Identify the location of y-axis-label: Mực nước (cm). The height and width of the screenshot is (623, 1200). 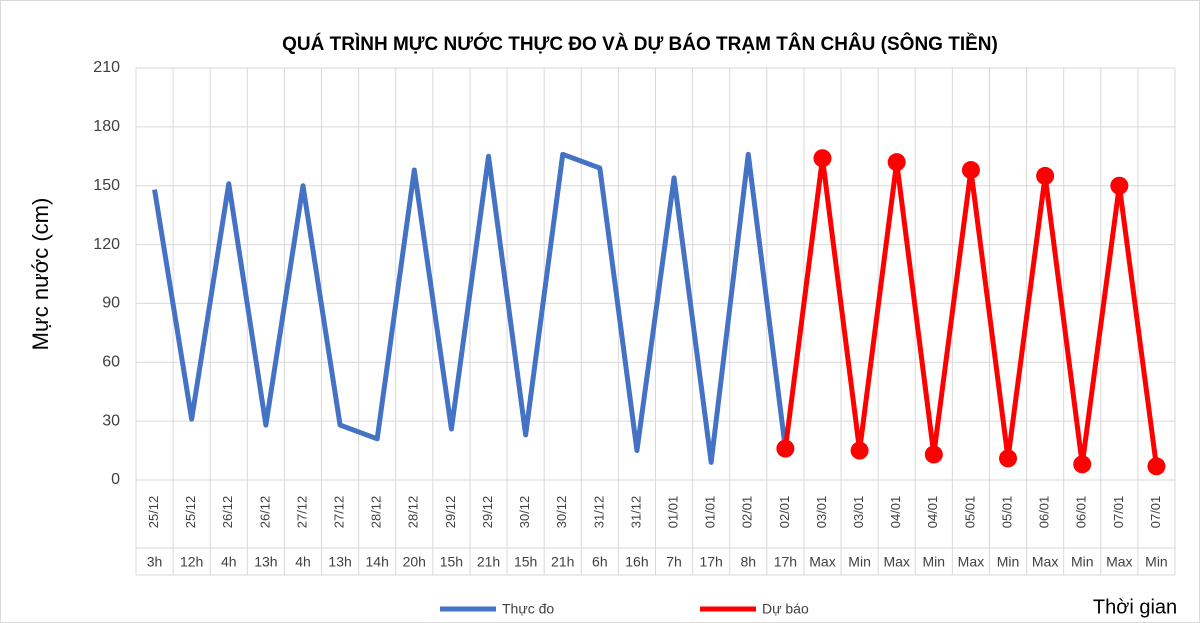
(40, 274).